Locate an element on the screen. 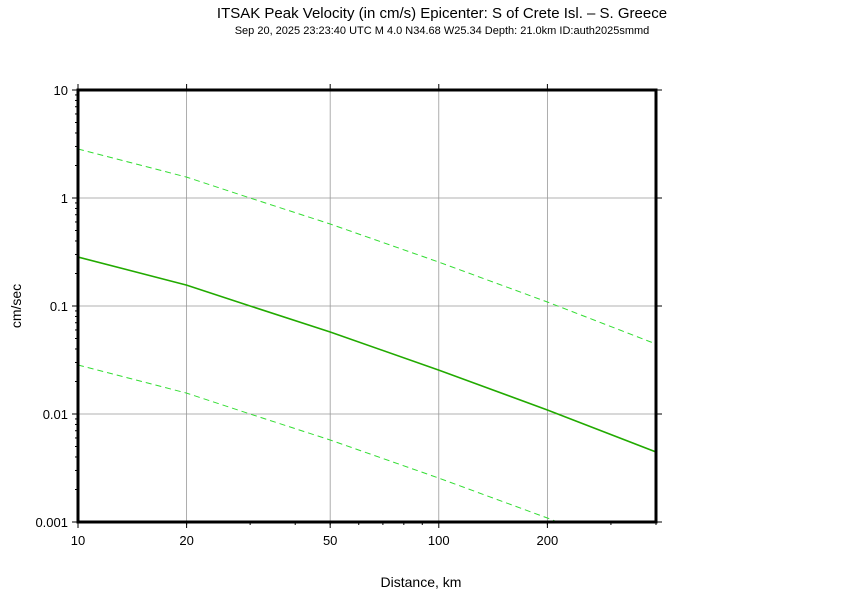 This screenshot has width=842, height=595. y-axis-label: cm/sec is located at coordinates (16, 306).